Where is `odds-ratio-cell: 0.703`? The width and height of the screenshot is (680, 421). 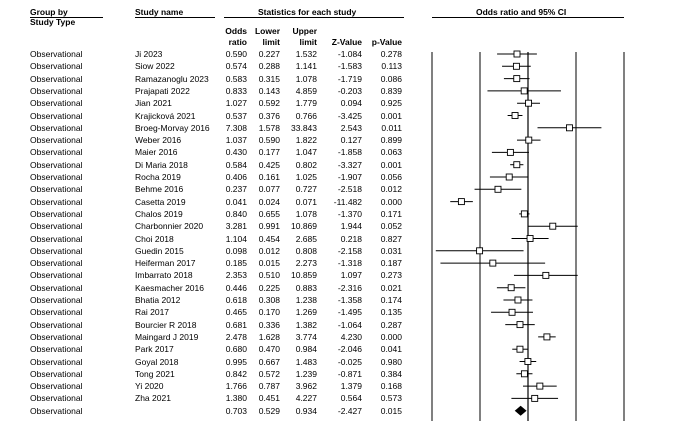 odds-ratio-cell: 0.703 is located at coordinates (236, 410).